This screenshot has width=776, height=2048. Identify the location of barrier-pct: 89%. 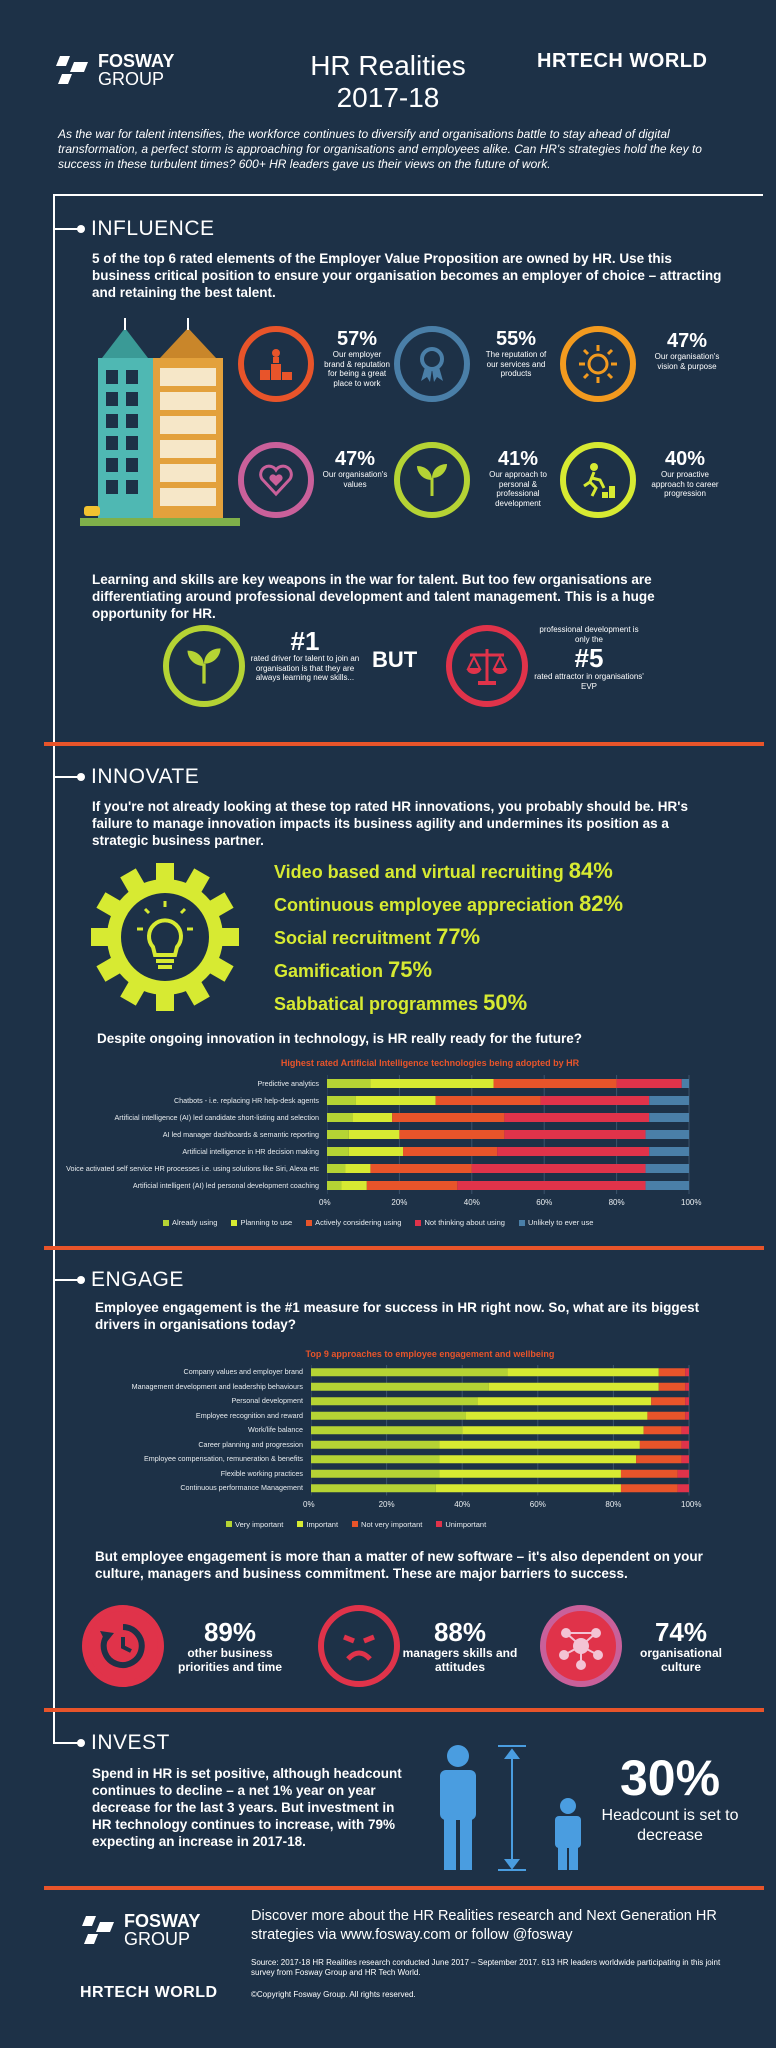
(230, 1632).